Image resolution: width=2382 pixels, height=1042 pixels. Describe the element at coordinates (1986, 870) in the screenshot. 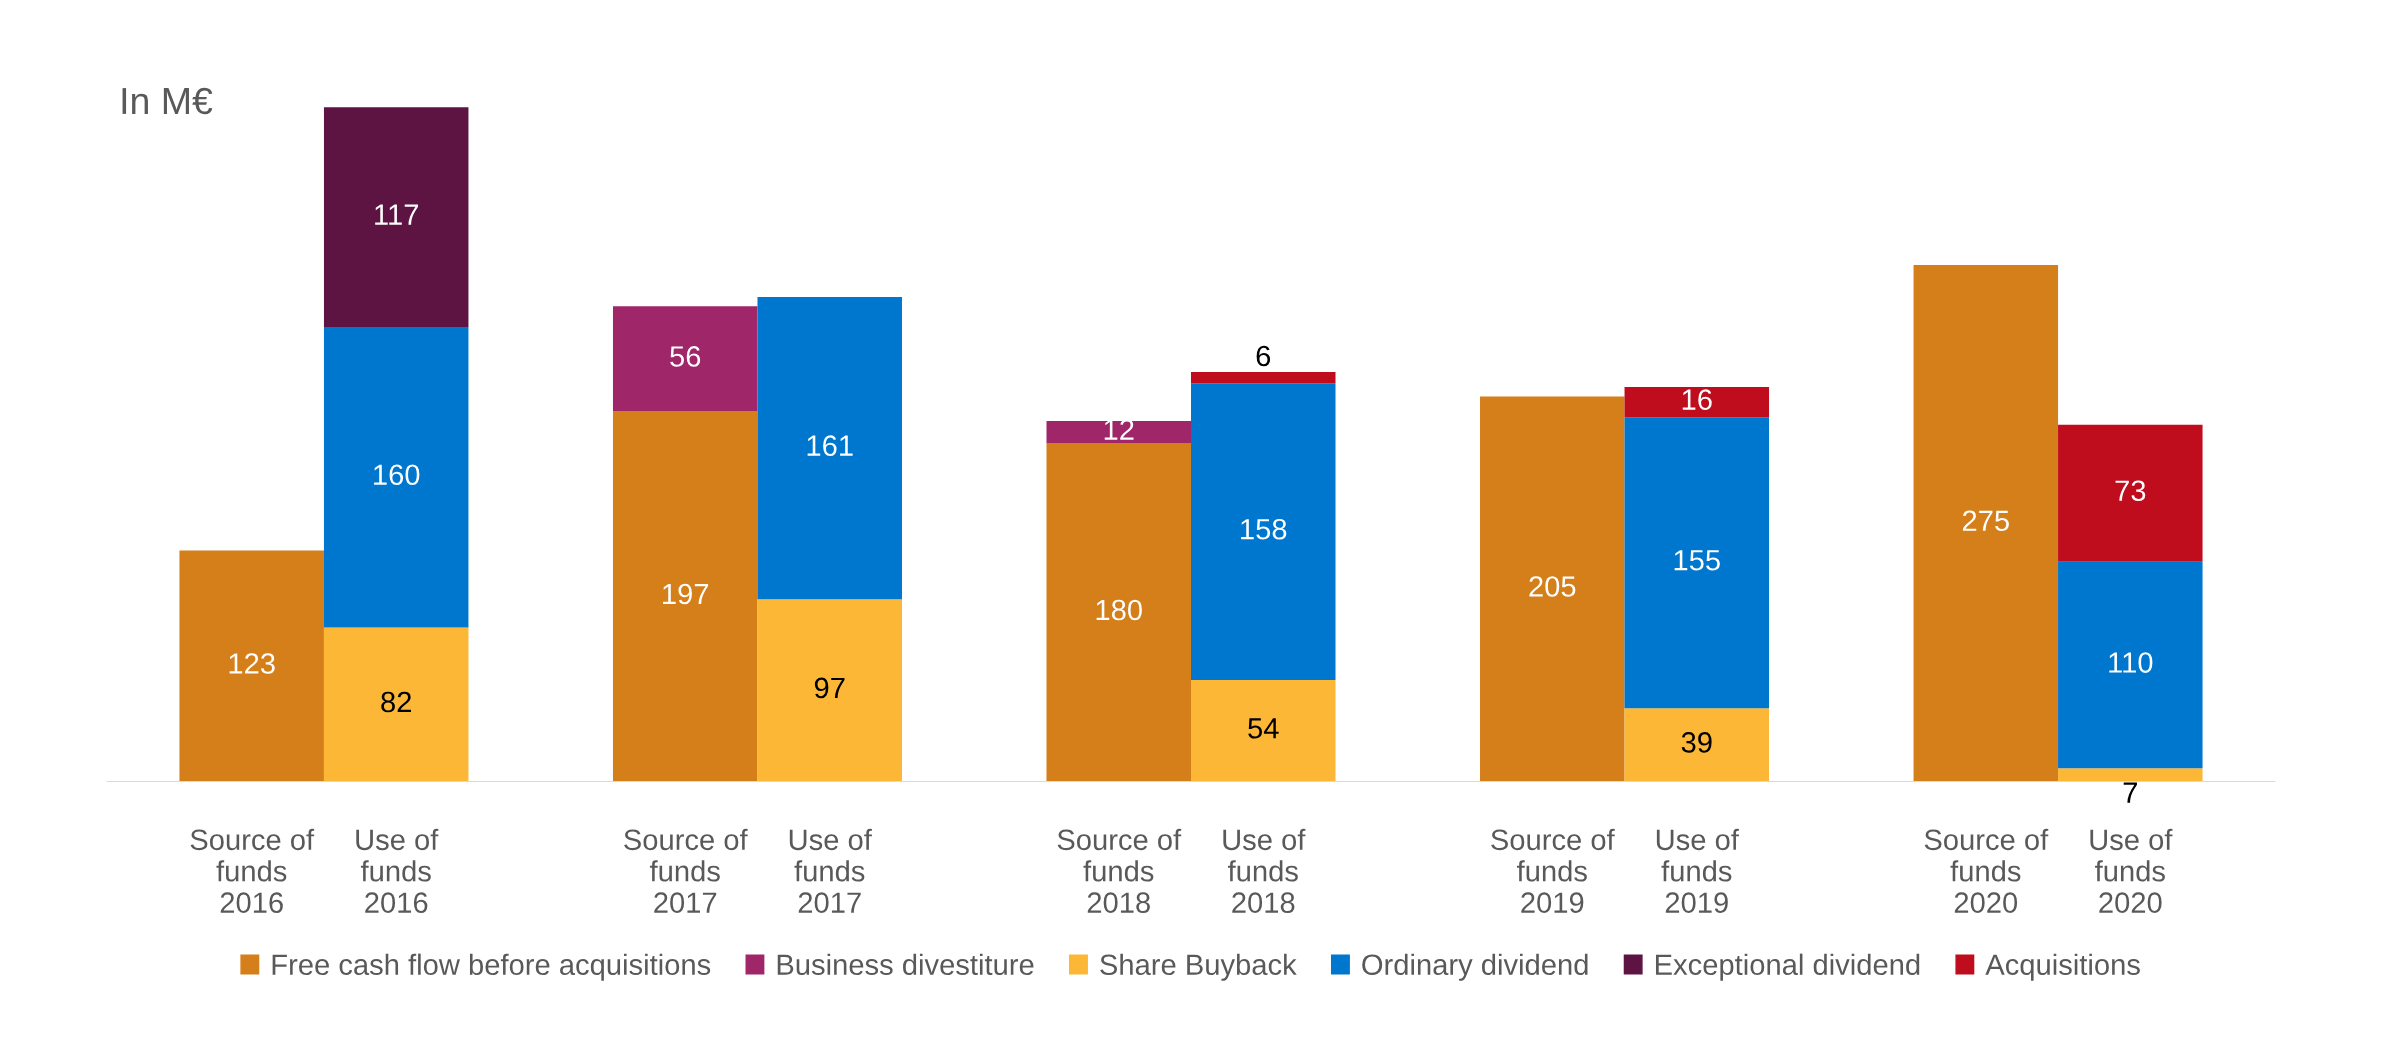

I see `x-tick-label: Source of funds 2020` at that location.